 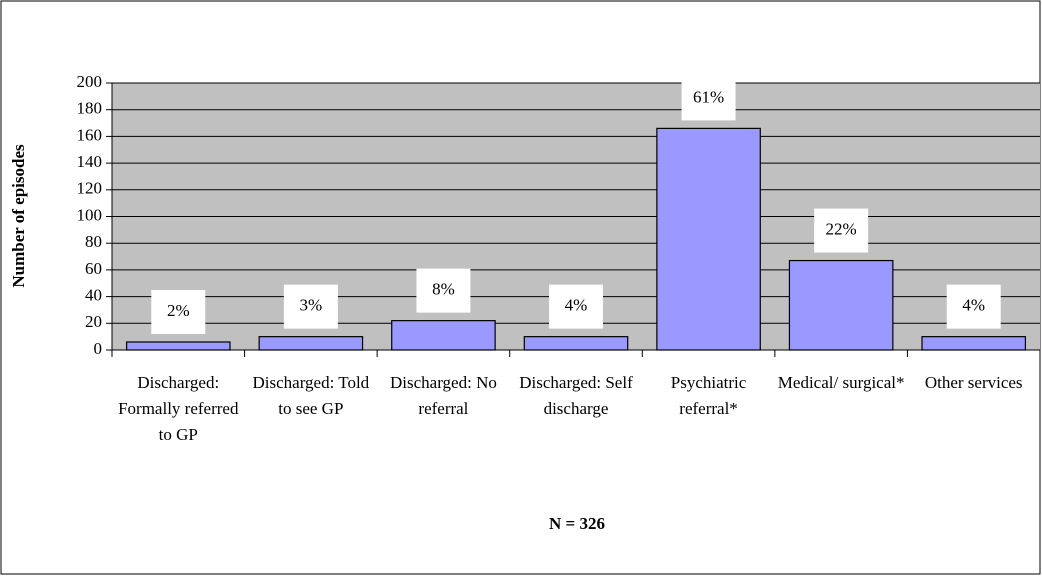 What do you see at coordinates (90, 108) in the screenshot?
I see `y-tick-label: 180` at bounding box center [90, 108].